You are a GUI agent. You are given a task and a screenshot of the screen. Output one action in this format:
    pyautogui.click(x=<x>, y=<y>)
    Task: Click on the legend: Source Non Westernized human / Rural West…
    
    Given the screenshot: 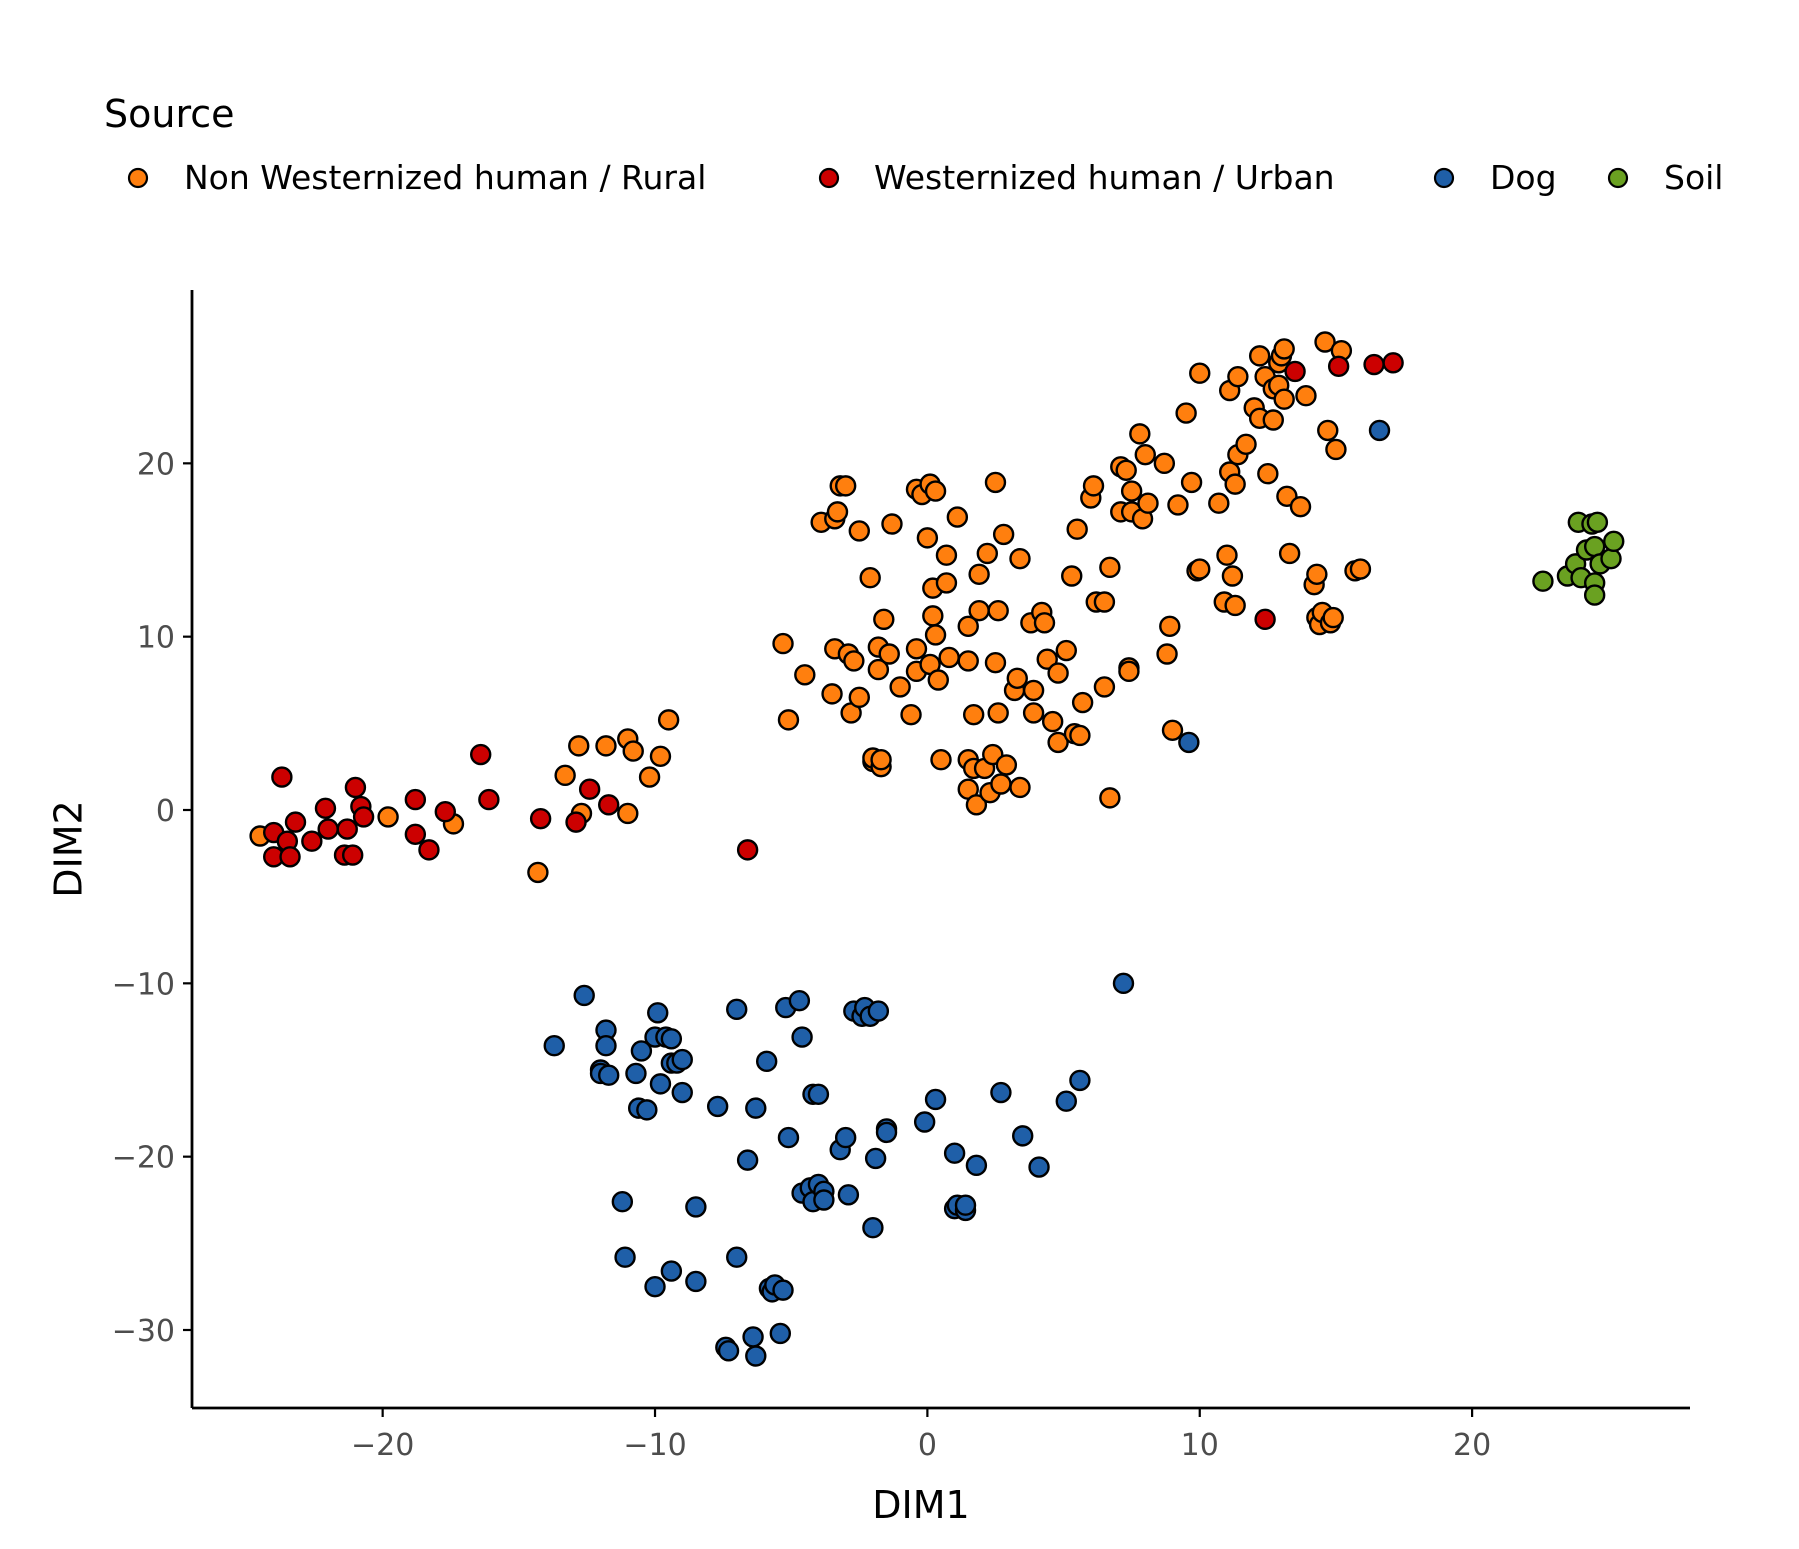 What is the action you would take?
    pyautogui.click(x=913, y=144)
    